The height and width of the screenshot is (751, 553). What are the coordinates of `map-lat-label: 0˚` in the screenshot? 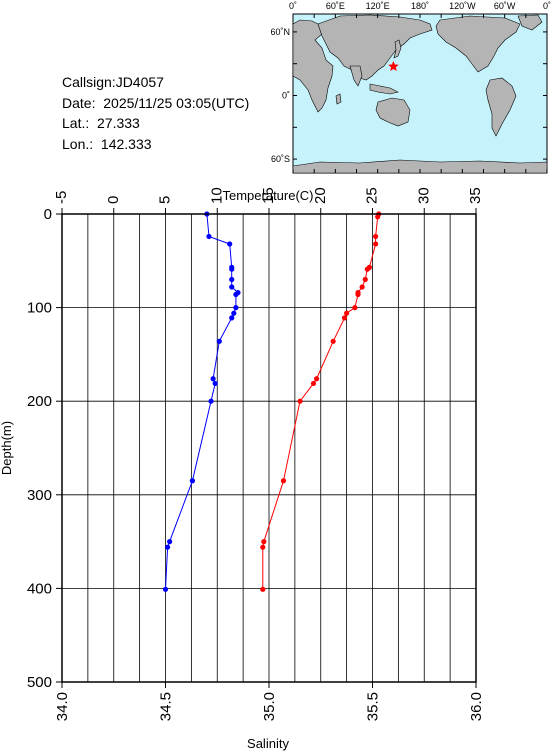 It's located at (286, 96).